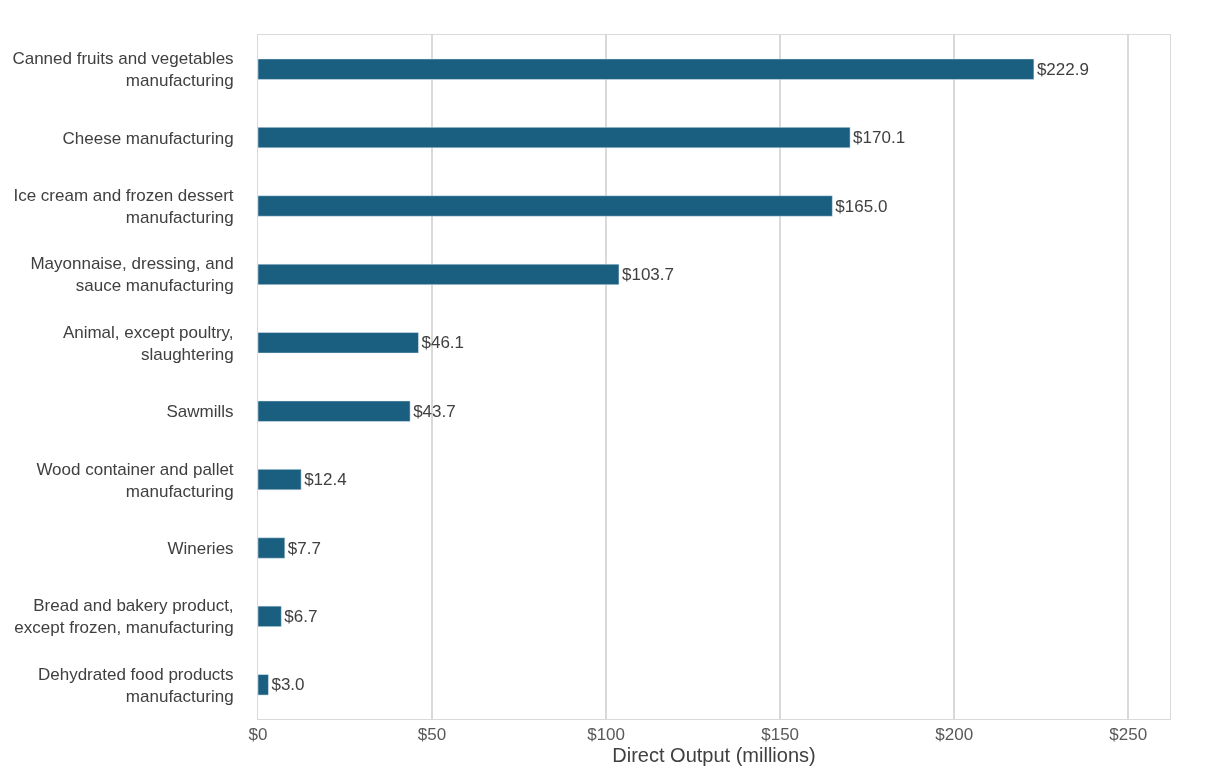  What do you see at coordinates (434, 411) in the screenshot?
I see `data-label: $43.7` at bounding box center [434, 411].